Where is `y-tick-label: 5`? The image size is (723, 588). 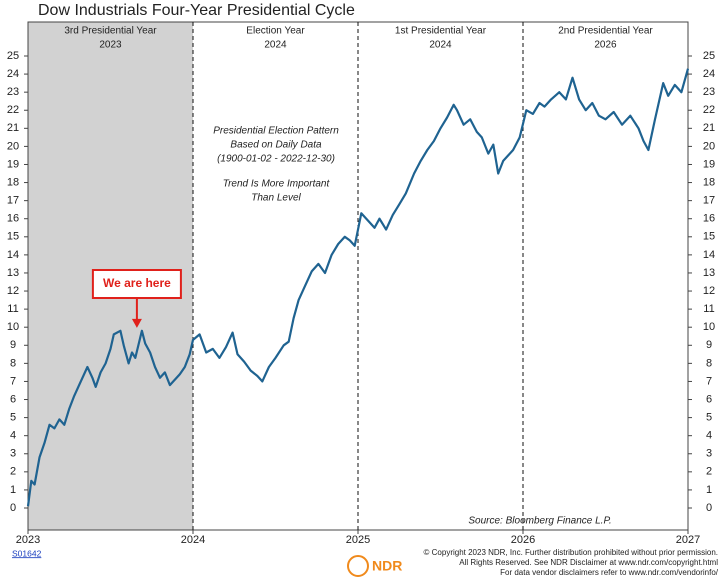
y-tick-label: 5 is located at coordinates (13, 418).